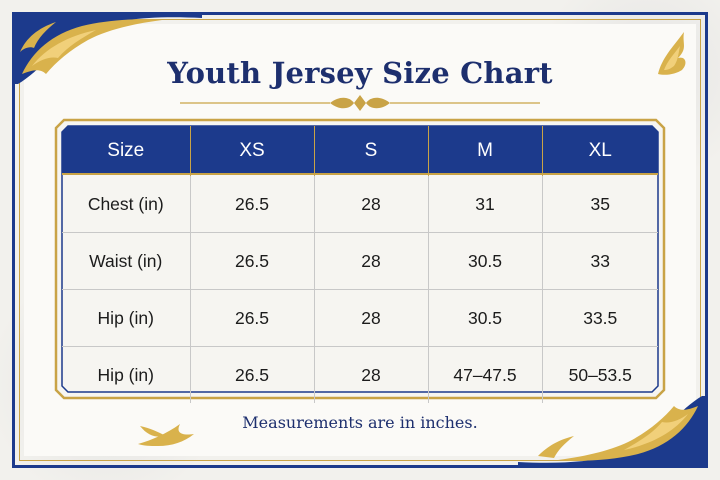  Describe the element at coordinates (599, 374) in the screenshot. I see `table-cell: 50–53.5` at that location.